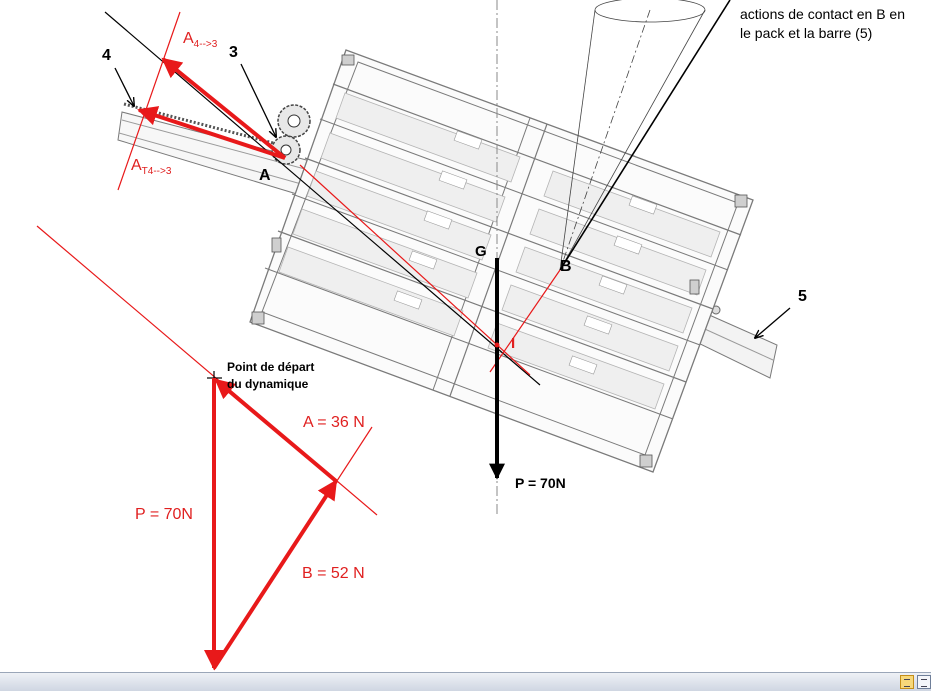 This screenshot has width=931, height=691. Describe the element at coordinates (233, 52) in the screenshot. I see `part-label-3: 3` at that location.